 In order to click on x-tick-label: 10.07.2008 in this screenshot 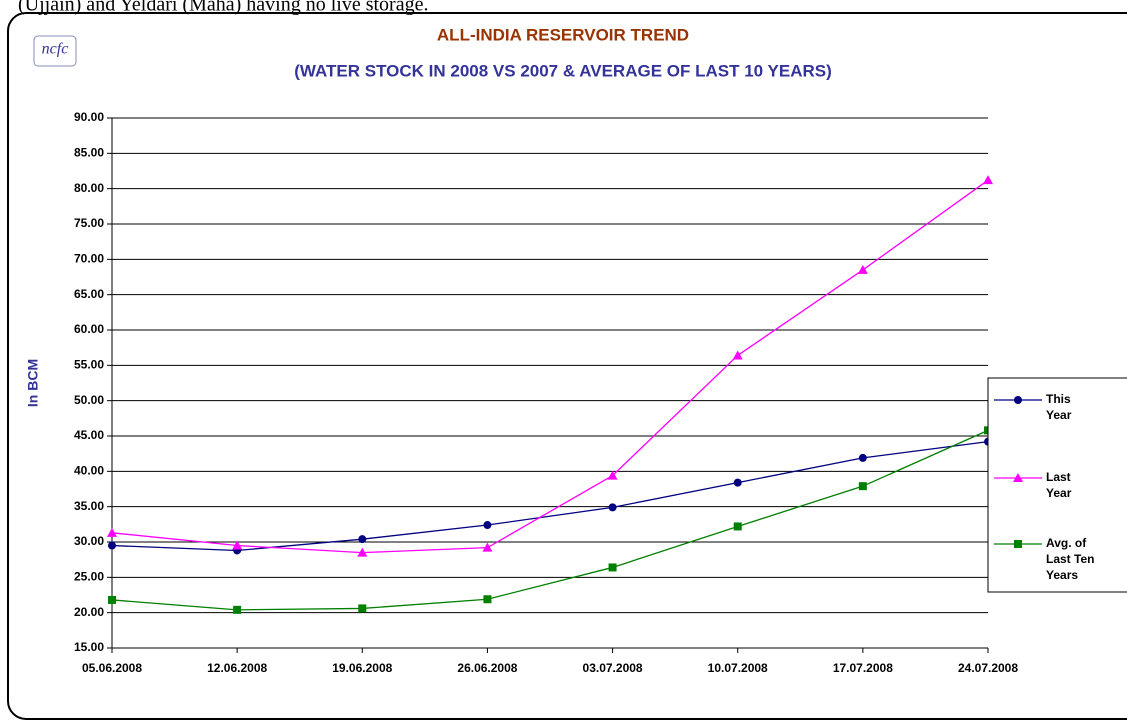, I will do `click(738, 668)`.